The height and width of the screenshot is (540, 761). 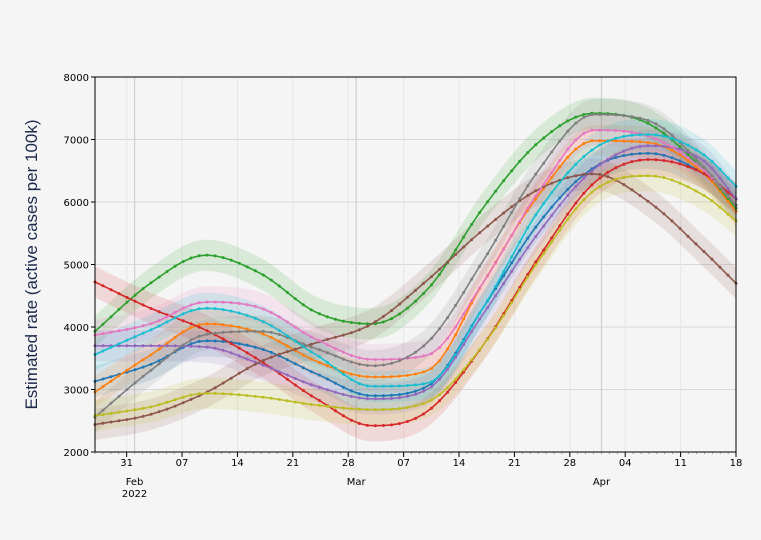 I want to click on x-tick-label: 18, so click(x=736, y=463).